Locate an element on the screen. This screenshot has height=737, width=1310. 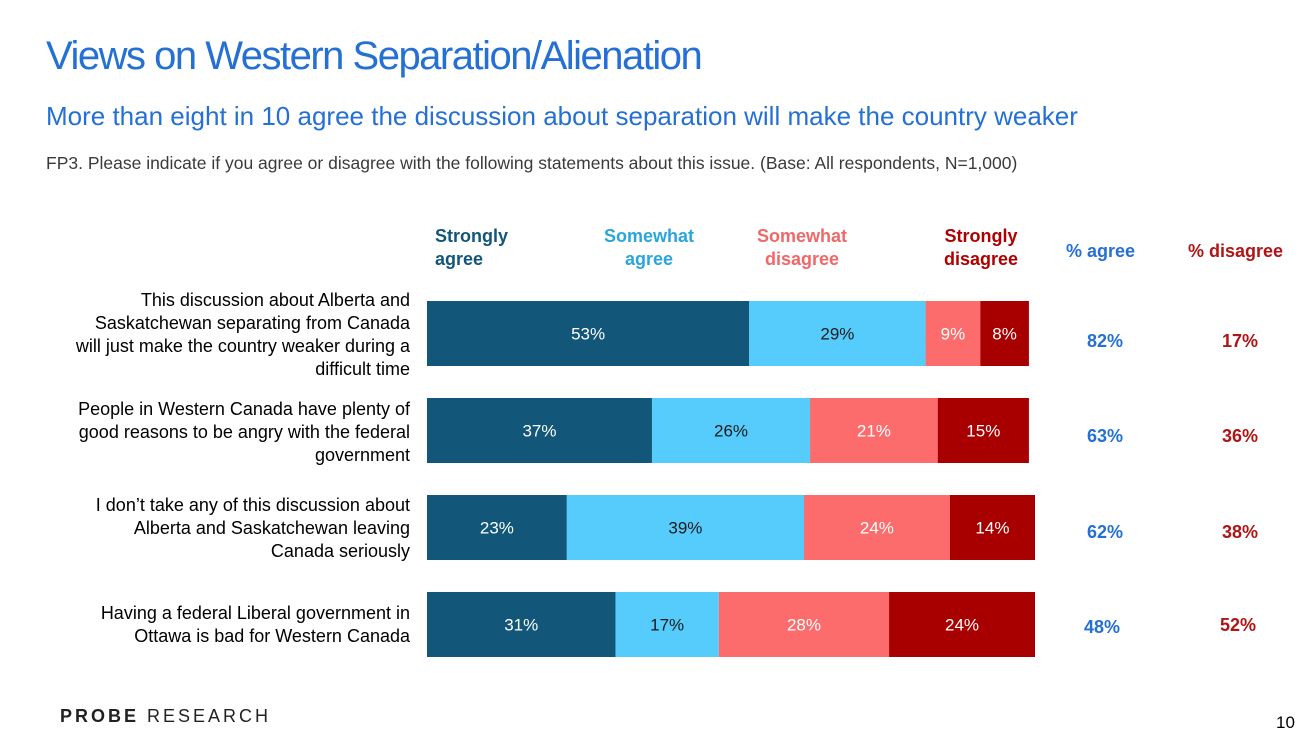
bar-row2-strongly-disagree is located at coordinates (983, 430).